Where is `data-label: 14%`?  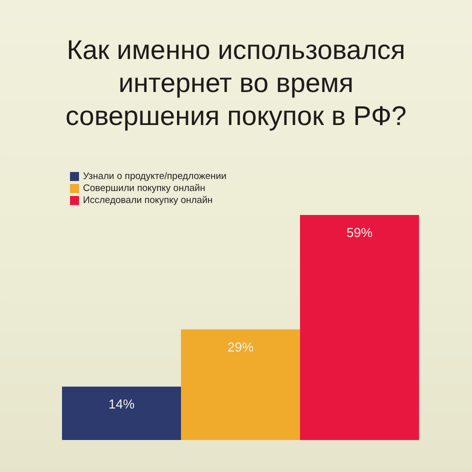
data-label: 14% is located at coordinates (121, 404).